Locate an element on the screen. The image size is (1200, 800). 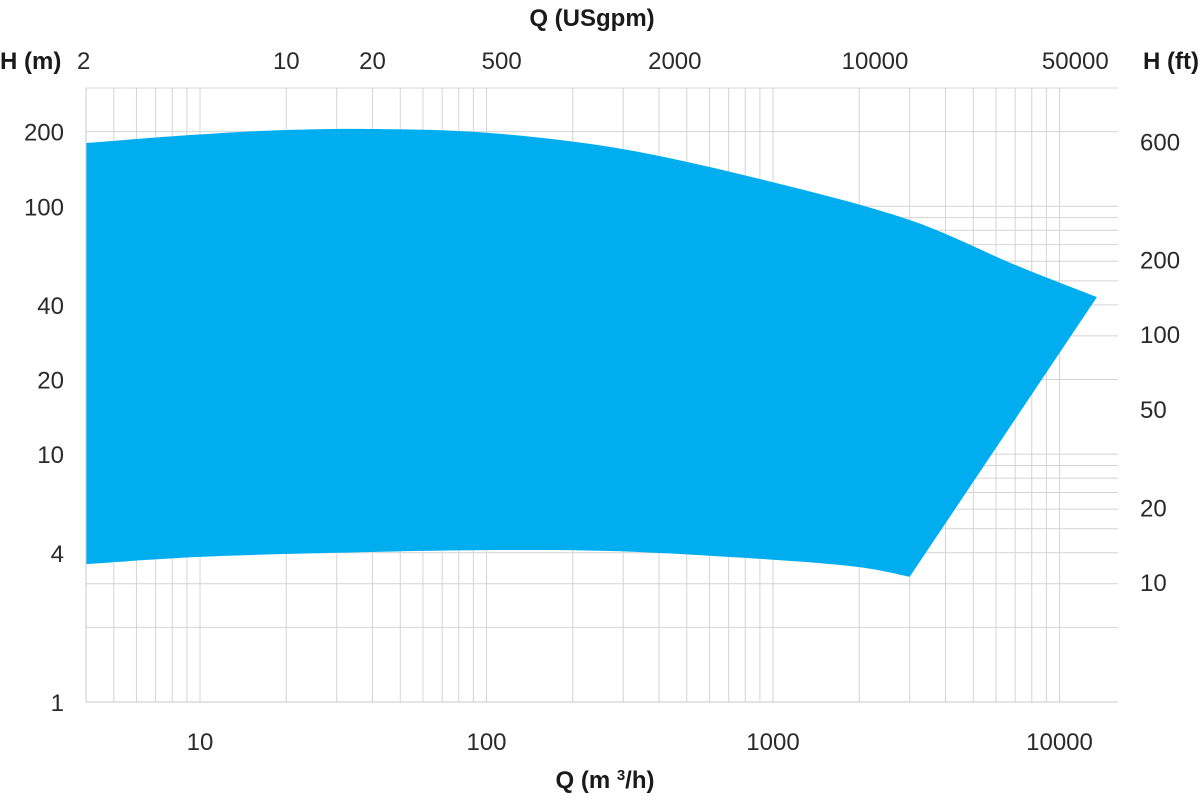
left-tick-label: 200 is located at coordinates (44, 133).